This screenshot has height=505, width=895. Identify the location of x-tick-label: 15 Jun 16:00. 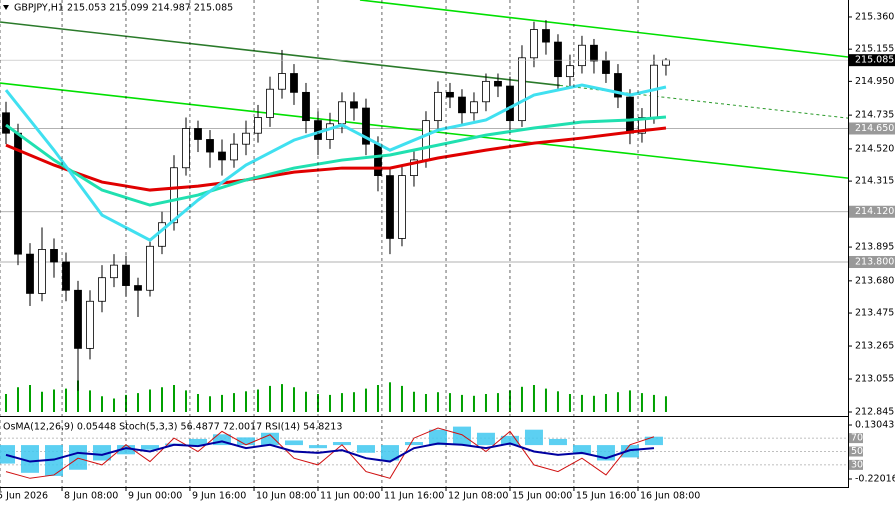
(606, 496).